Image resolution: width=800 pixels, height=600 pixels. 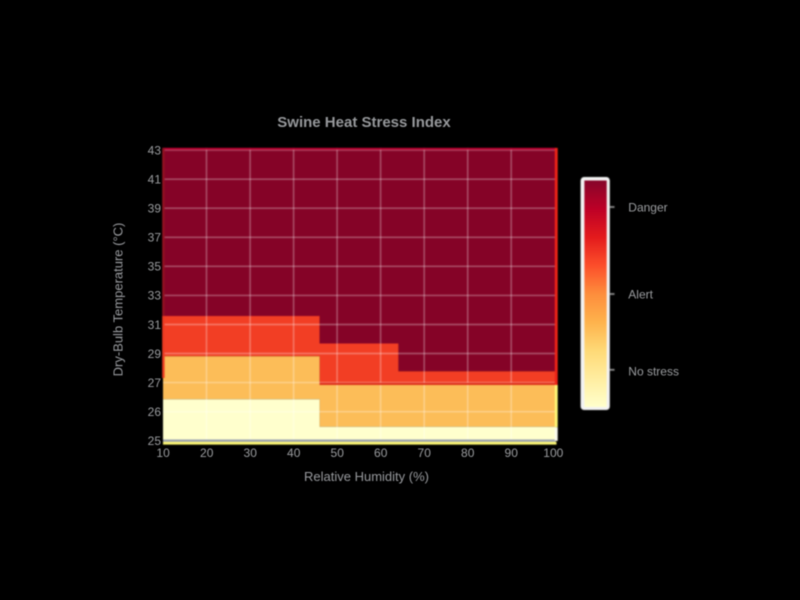 What do you see at coordinates (338, 453) in the screenshot?
I see `svg-text: 50` at bounding box center [338, 453].